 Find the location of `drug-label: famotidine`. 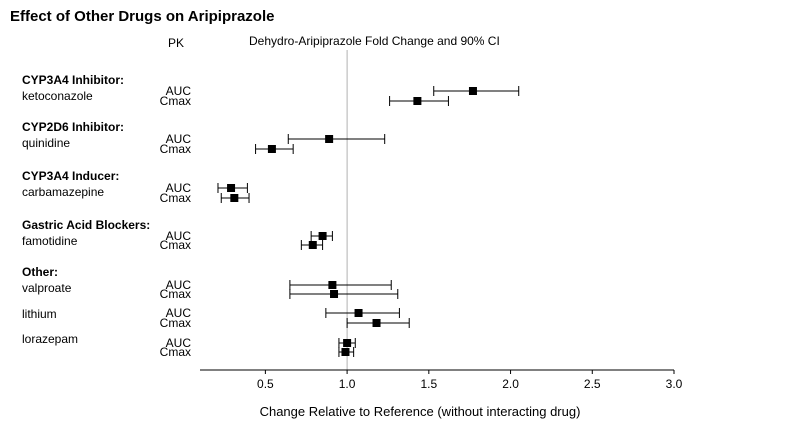

drug-label: famotidine is located at coordinates (50, 241).